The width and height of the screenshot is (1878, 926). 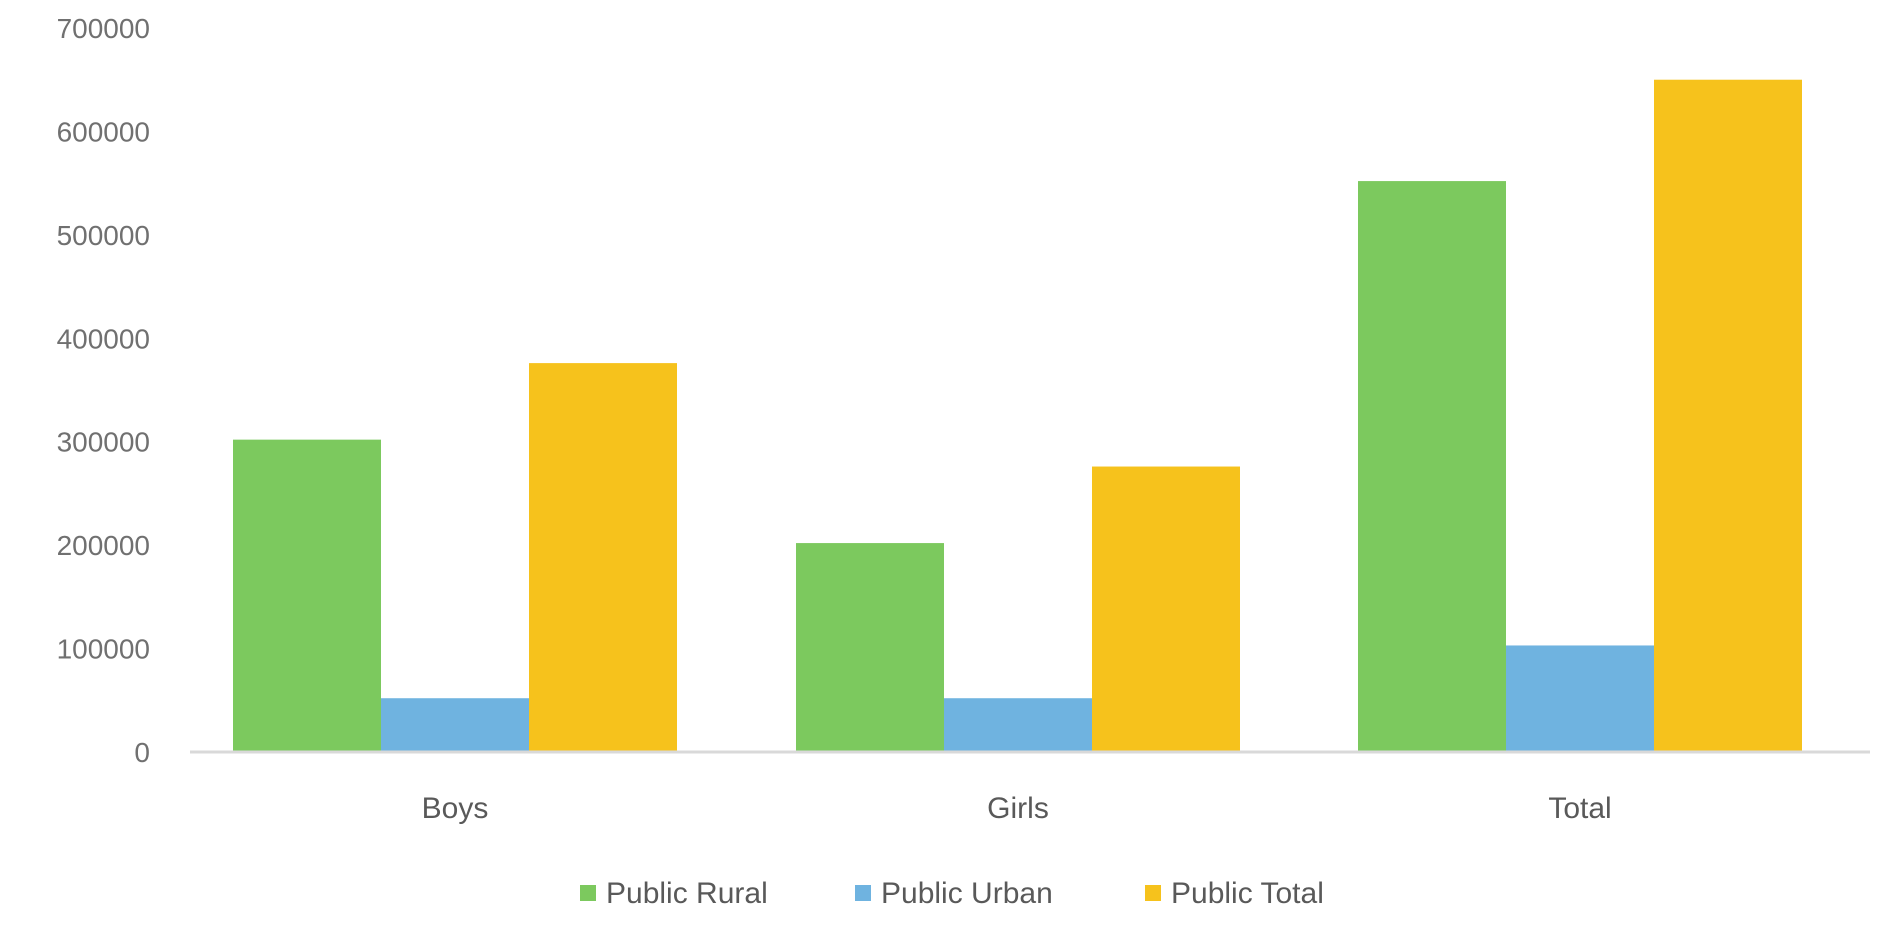 What do you see at coordinates (1579, 808) in the screenshot?
I see `x-axis-category-label: Total` at bounding box center [1579, 808].